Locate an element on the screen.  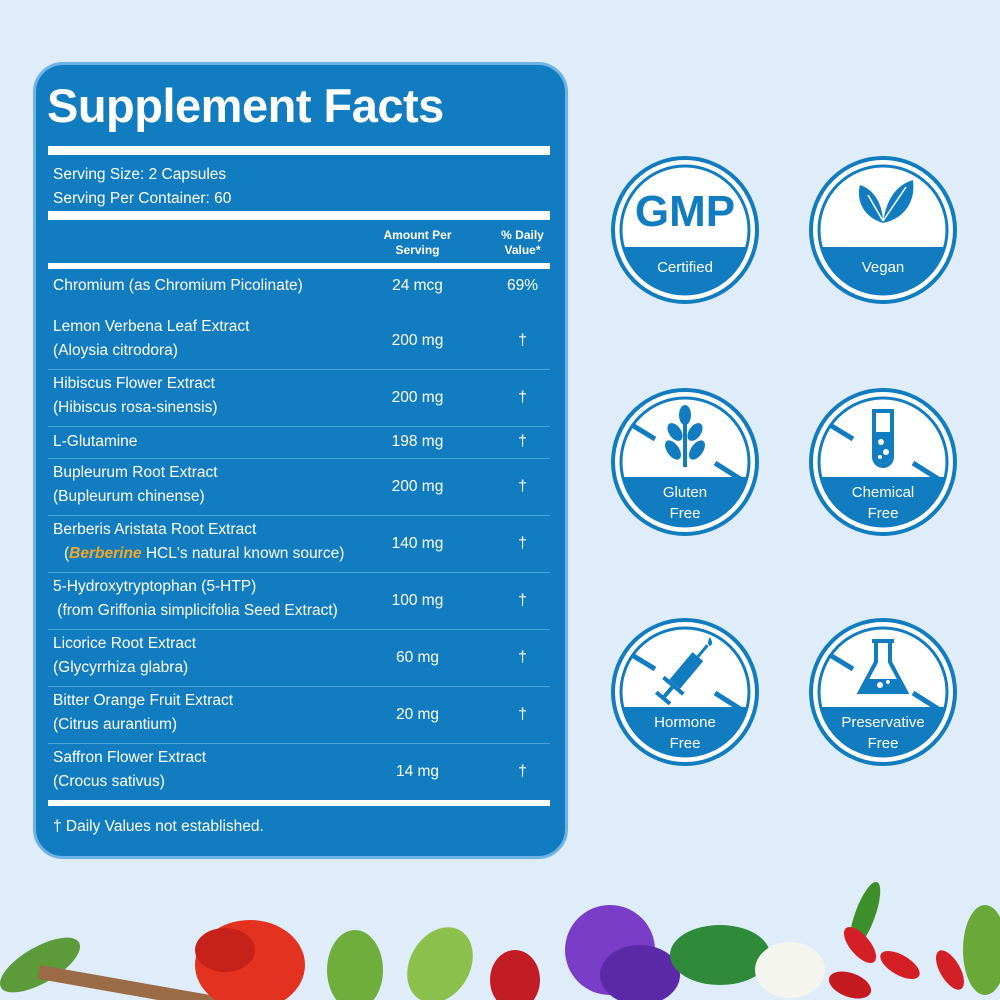
badge-chemical: Chemical Free is located at coordinates (883, 462).